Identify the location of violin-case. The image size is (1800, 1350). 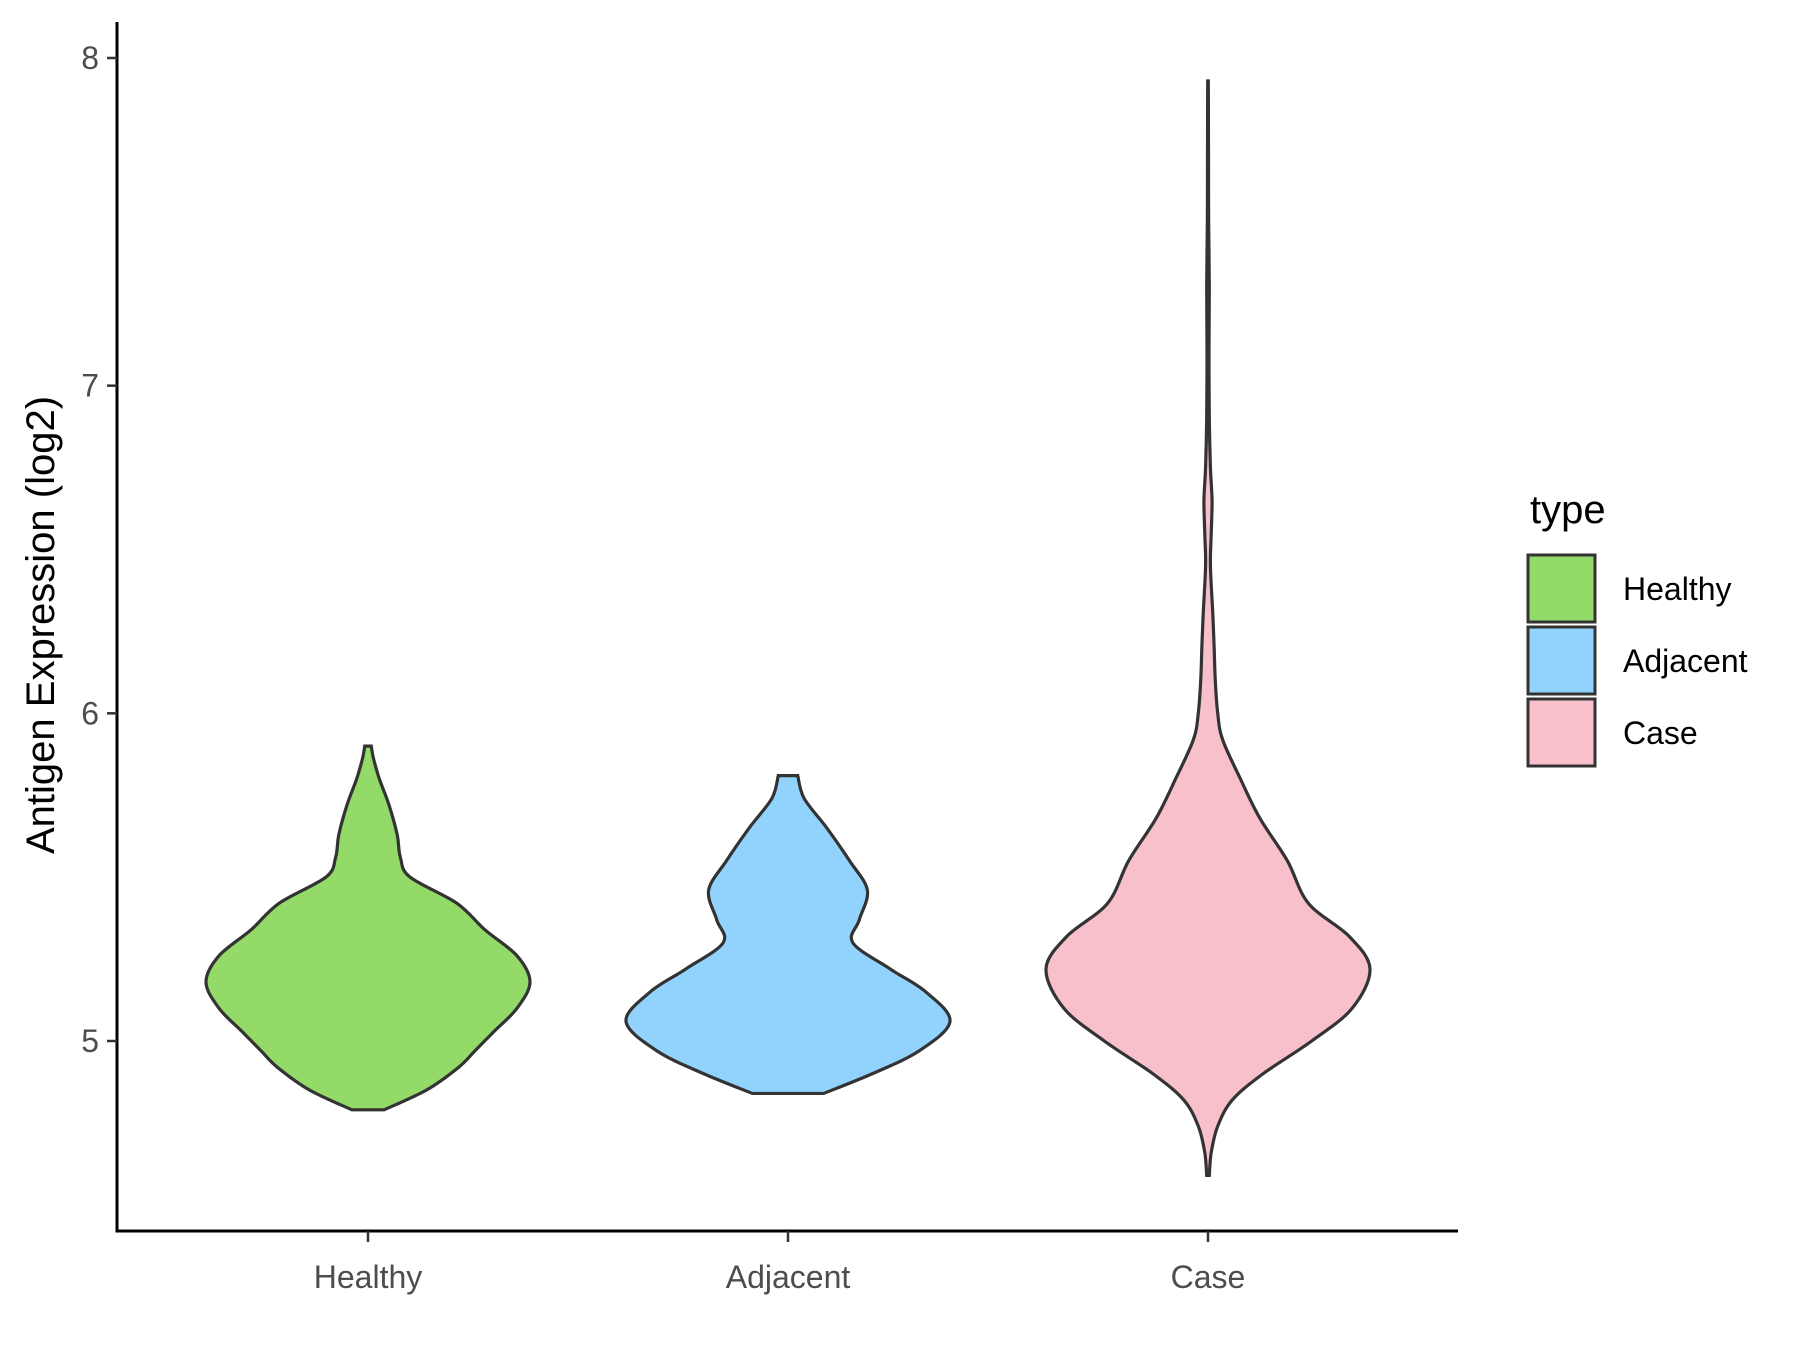
(1208, 628).